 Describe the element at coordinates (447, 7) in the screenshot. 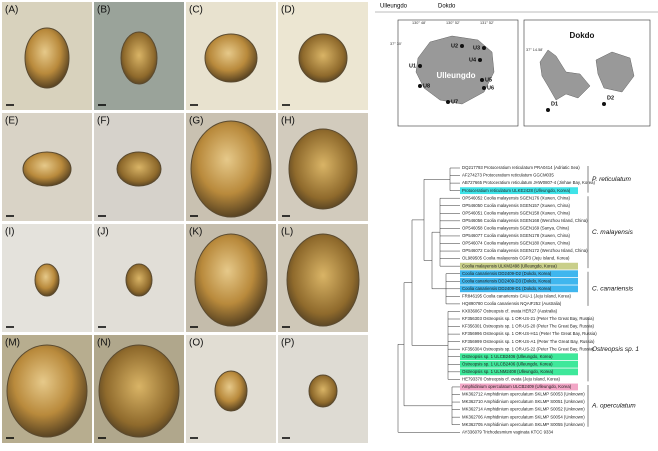

I see `map-title: Dokdo` at that location.